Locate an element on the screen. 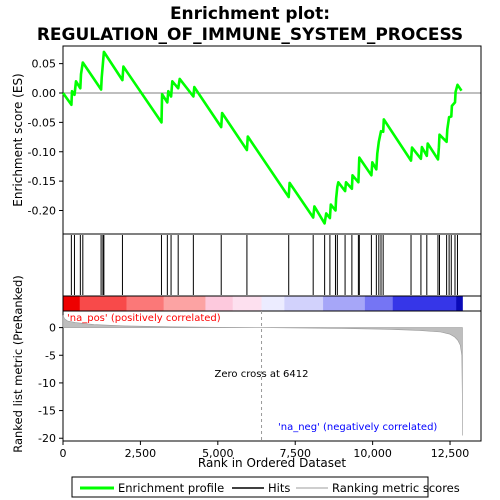  x-tick-label: 10,000 is located at coordinates (372, 453).